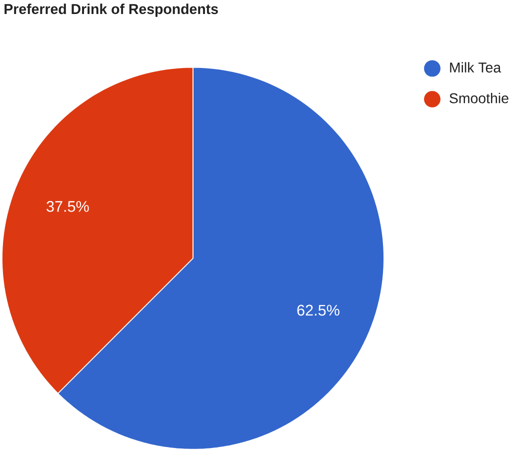 This screenshot has width=509, height=450. I want to click on legend-label: Milk Tea, so click(476, 67).